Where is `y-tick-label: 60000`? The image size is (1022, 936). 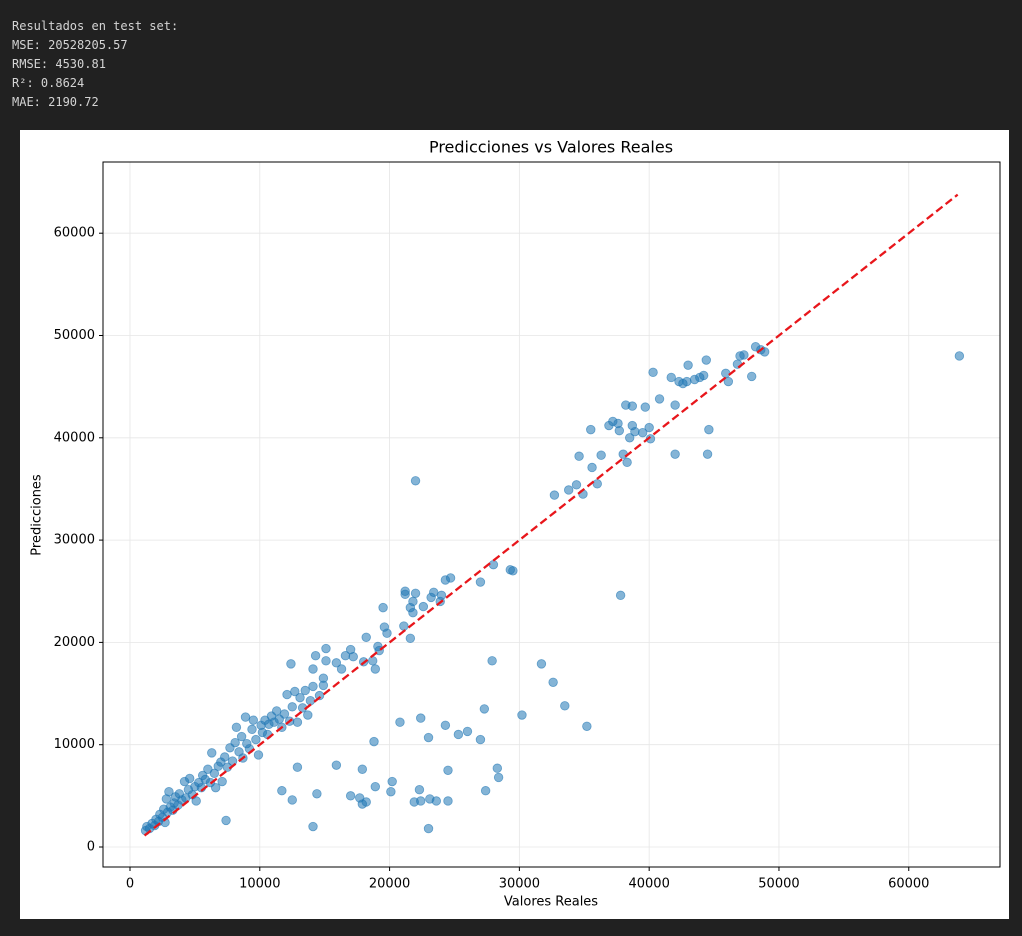 y-tick-label: 60000 is located at coordinates (74, 233).